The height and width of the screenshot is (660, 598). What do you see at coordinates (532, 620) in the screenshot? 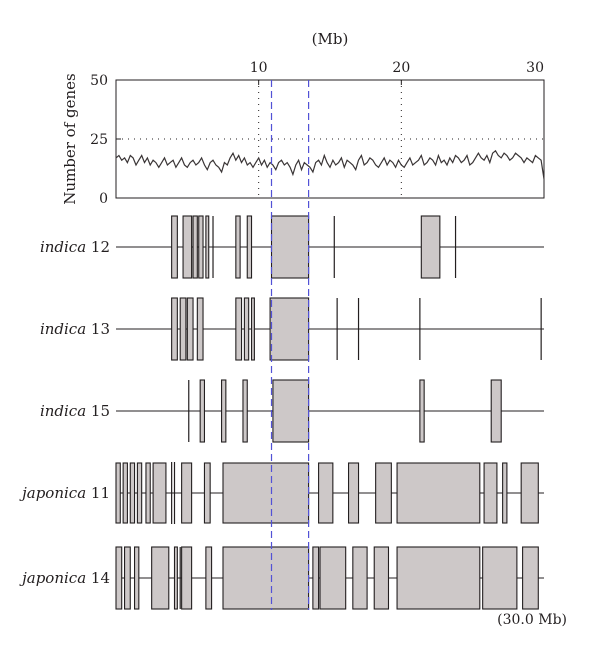
I see `chromosome-size-label: (30.0 Mb)` at bounding box center [532, 620].